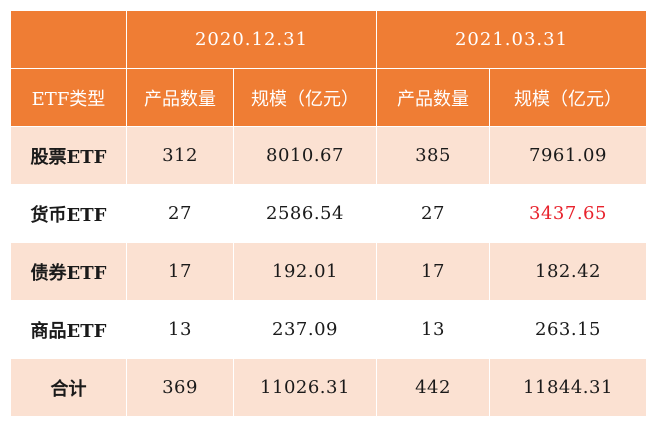  Describe the element at coordinates (305, 387) in the screenshot. I see `cell-scale-2020: 11026.31` at that location.